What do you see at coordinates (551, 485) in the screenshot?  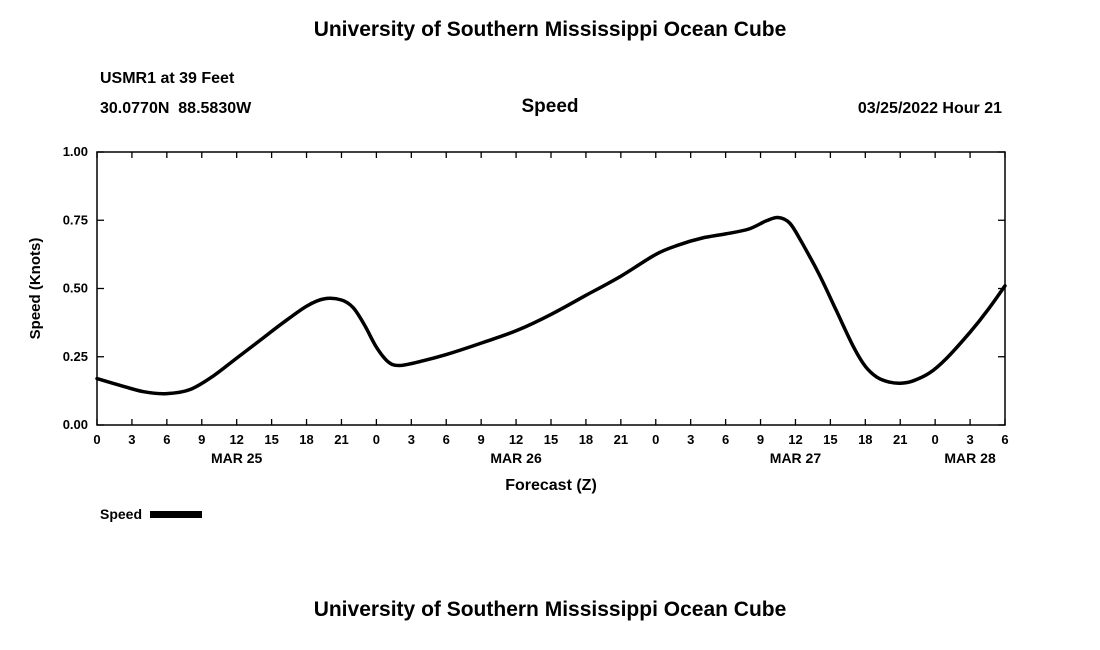 I see `x-axis-title: Forecast (Z)` at bounding box center [551, 485].